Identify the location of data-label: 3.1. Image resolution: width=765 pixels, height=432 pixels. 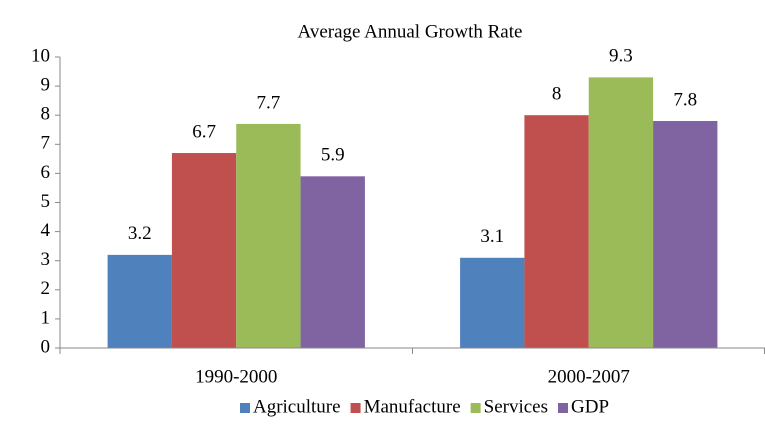
(492, 236).